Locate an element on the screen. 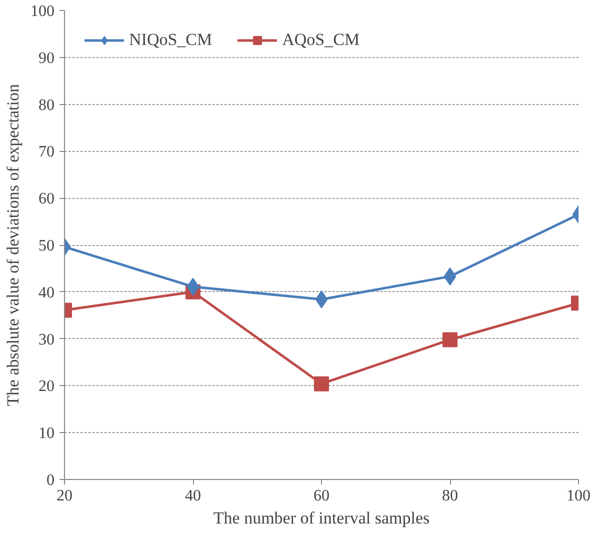 The image size is (606, 536). y-tick-label: 60 is located at coordinates (46, 199).